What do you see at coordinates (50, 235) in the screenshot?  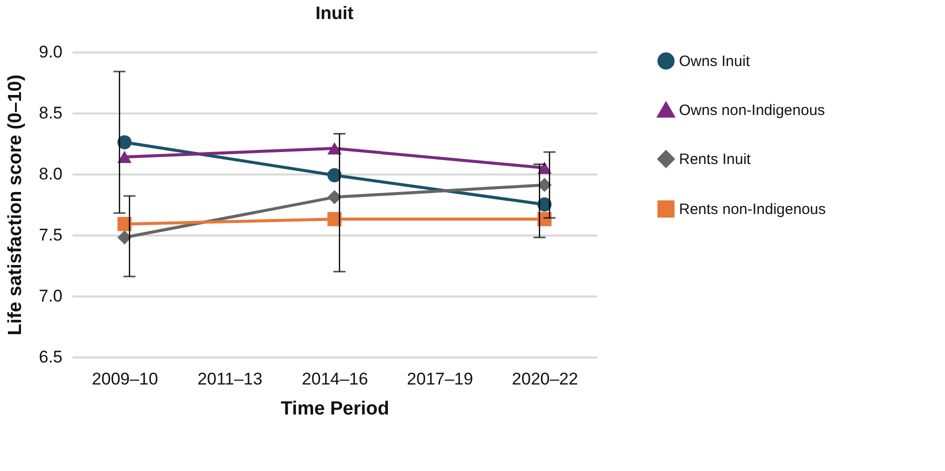 I see `y-tick-label: 7.5` at bounding box center [50, 235].